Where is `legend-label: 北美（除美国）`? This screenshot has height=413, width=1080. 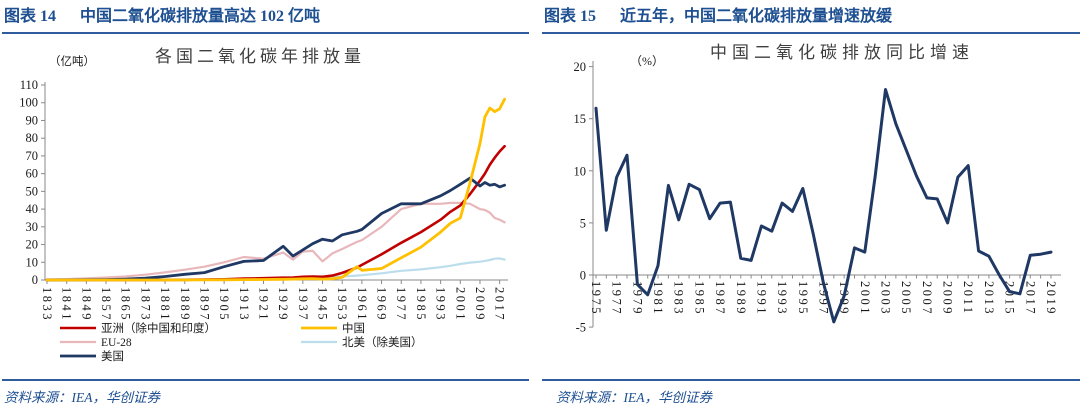
legend-label: 北美（除美国） is located at coordinates (382, 342).